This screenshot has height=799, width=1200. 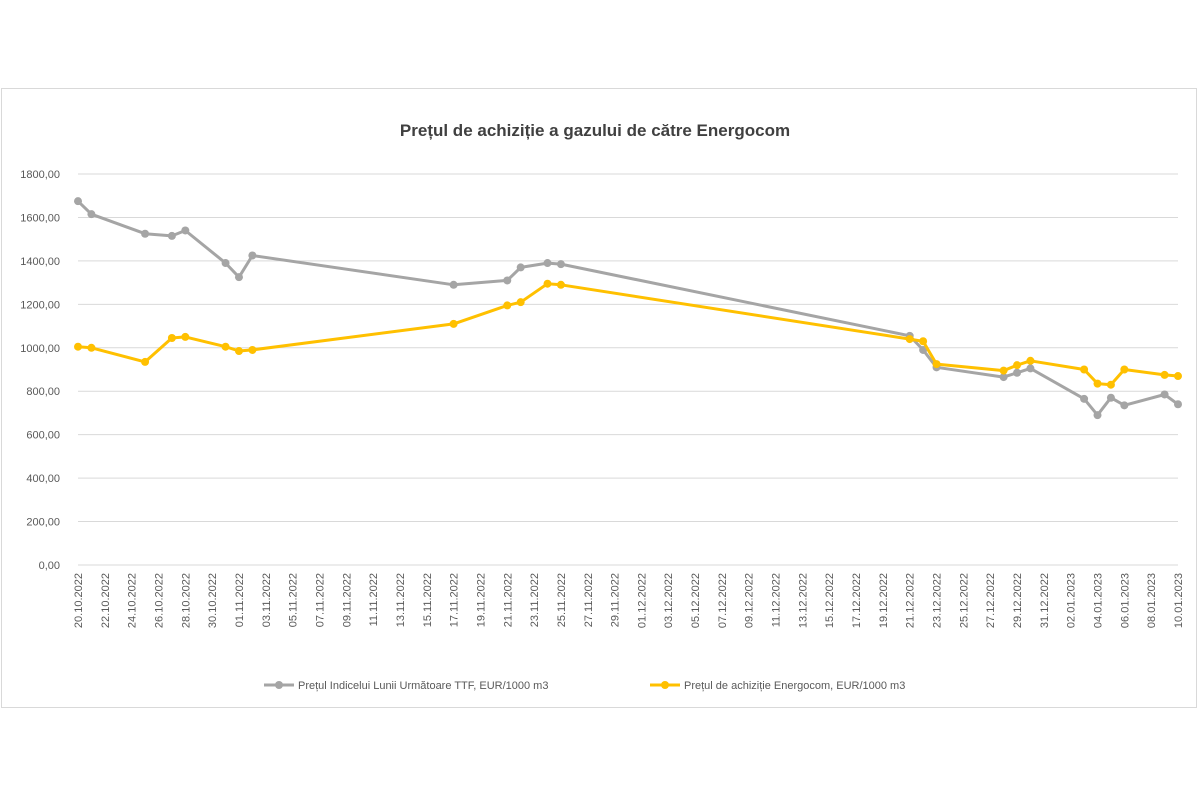 I want to click on x-tick-label: 09.11.2022, so click(x=347, y=600).